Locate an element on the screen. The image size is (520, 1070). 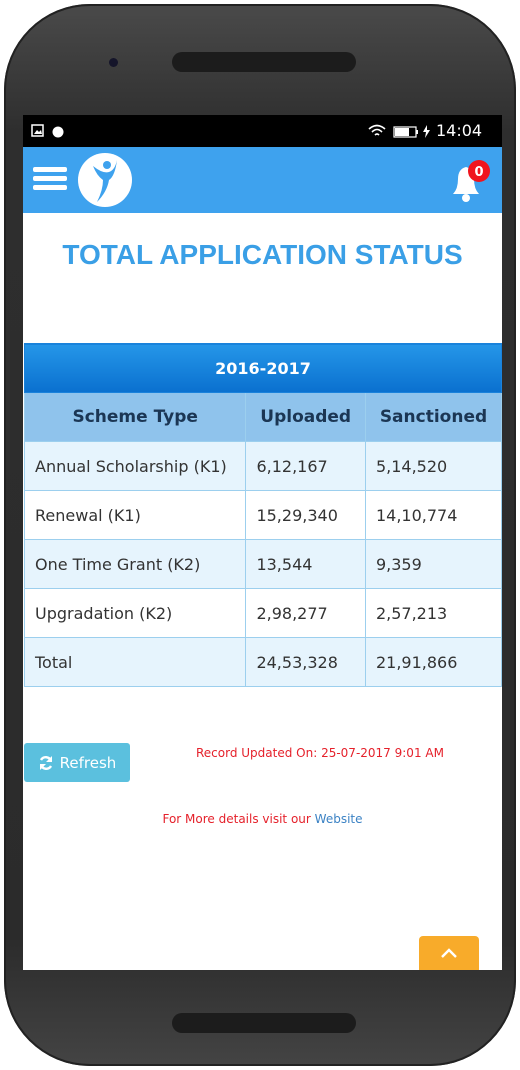
column-header: Scheme Type is located at coordinates (135, 417).